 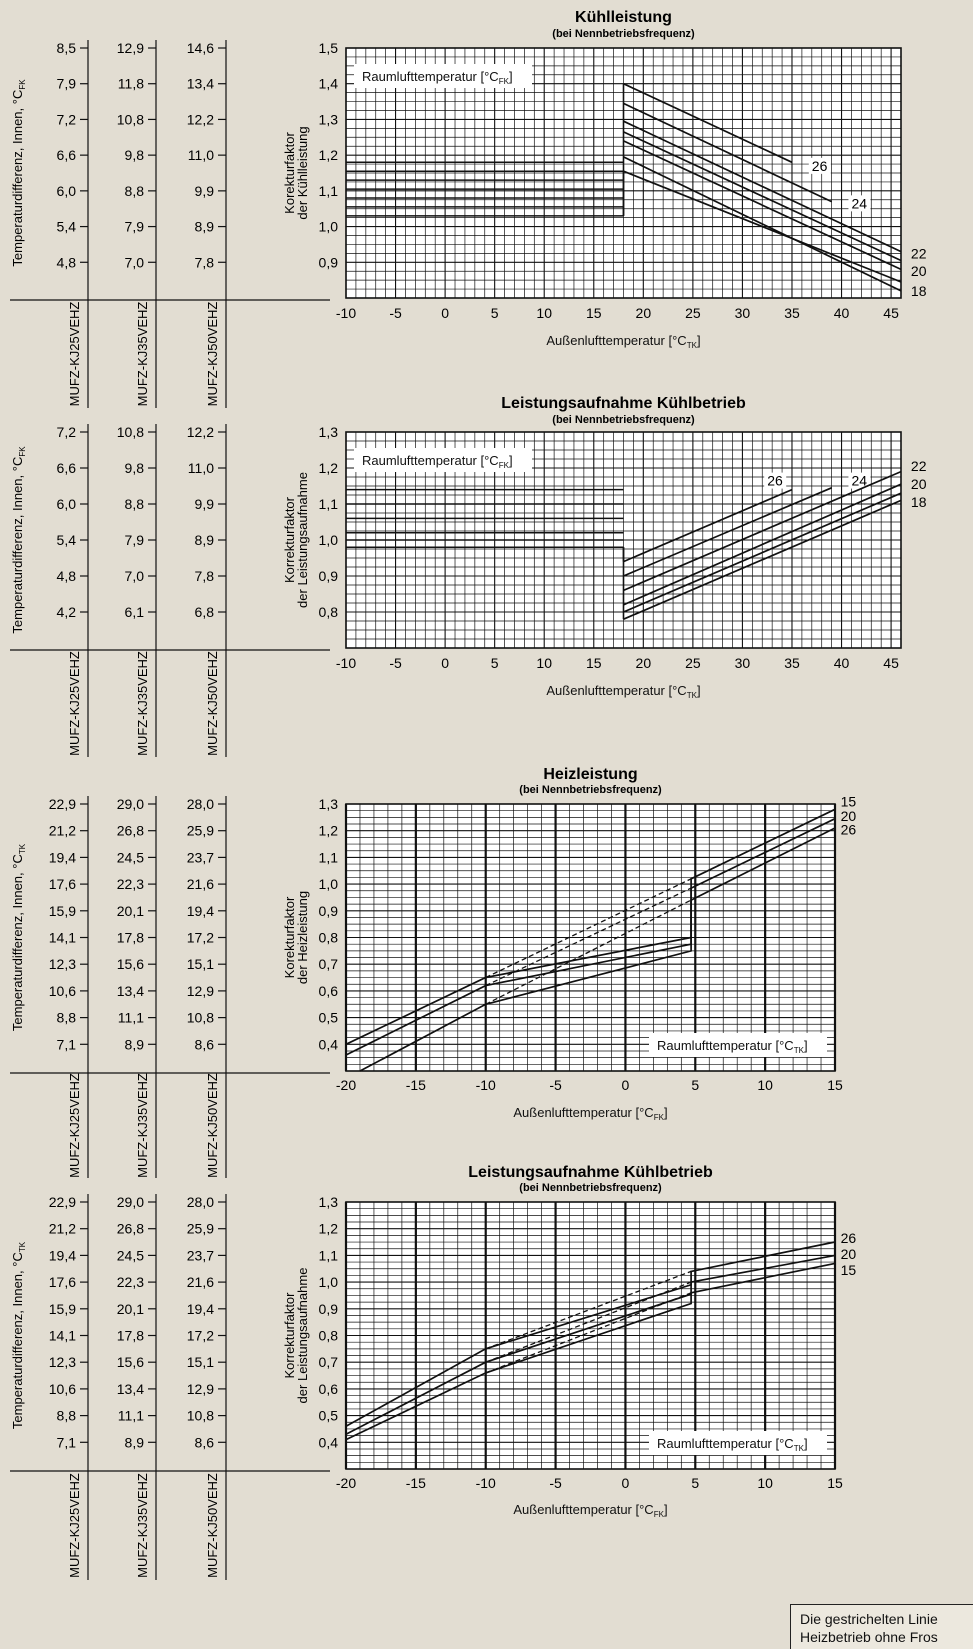 I want to click on side-value: 25,9, so click(x=200, y=1229).